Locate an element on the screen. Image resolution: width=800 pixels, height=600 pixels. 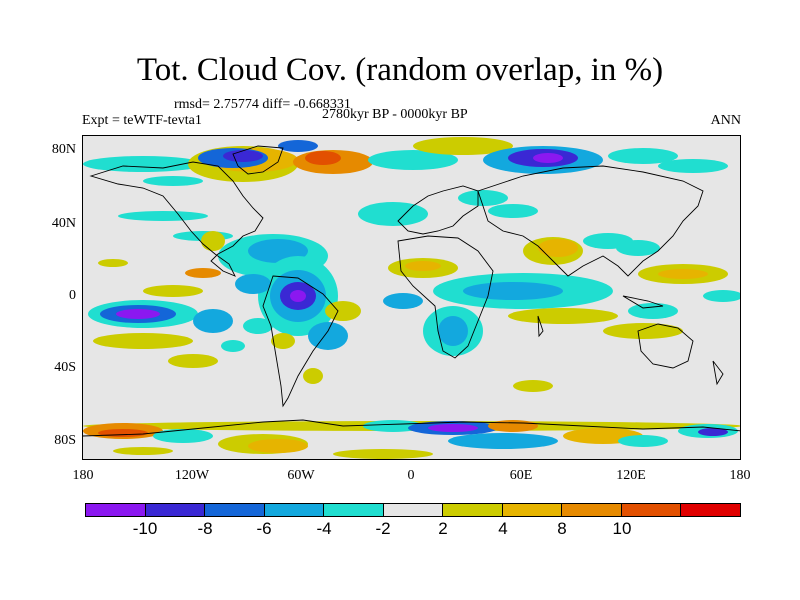
season-label: ANN is located at coordinates (725, 120).